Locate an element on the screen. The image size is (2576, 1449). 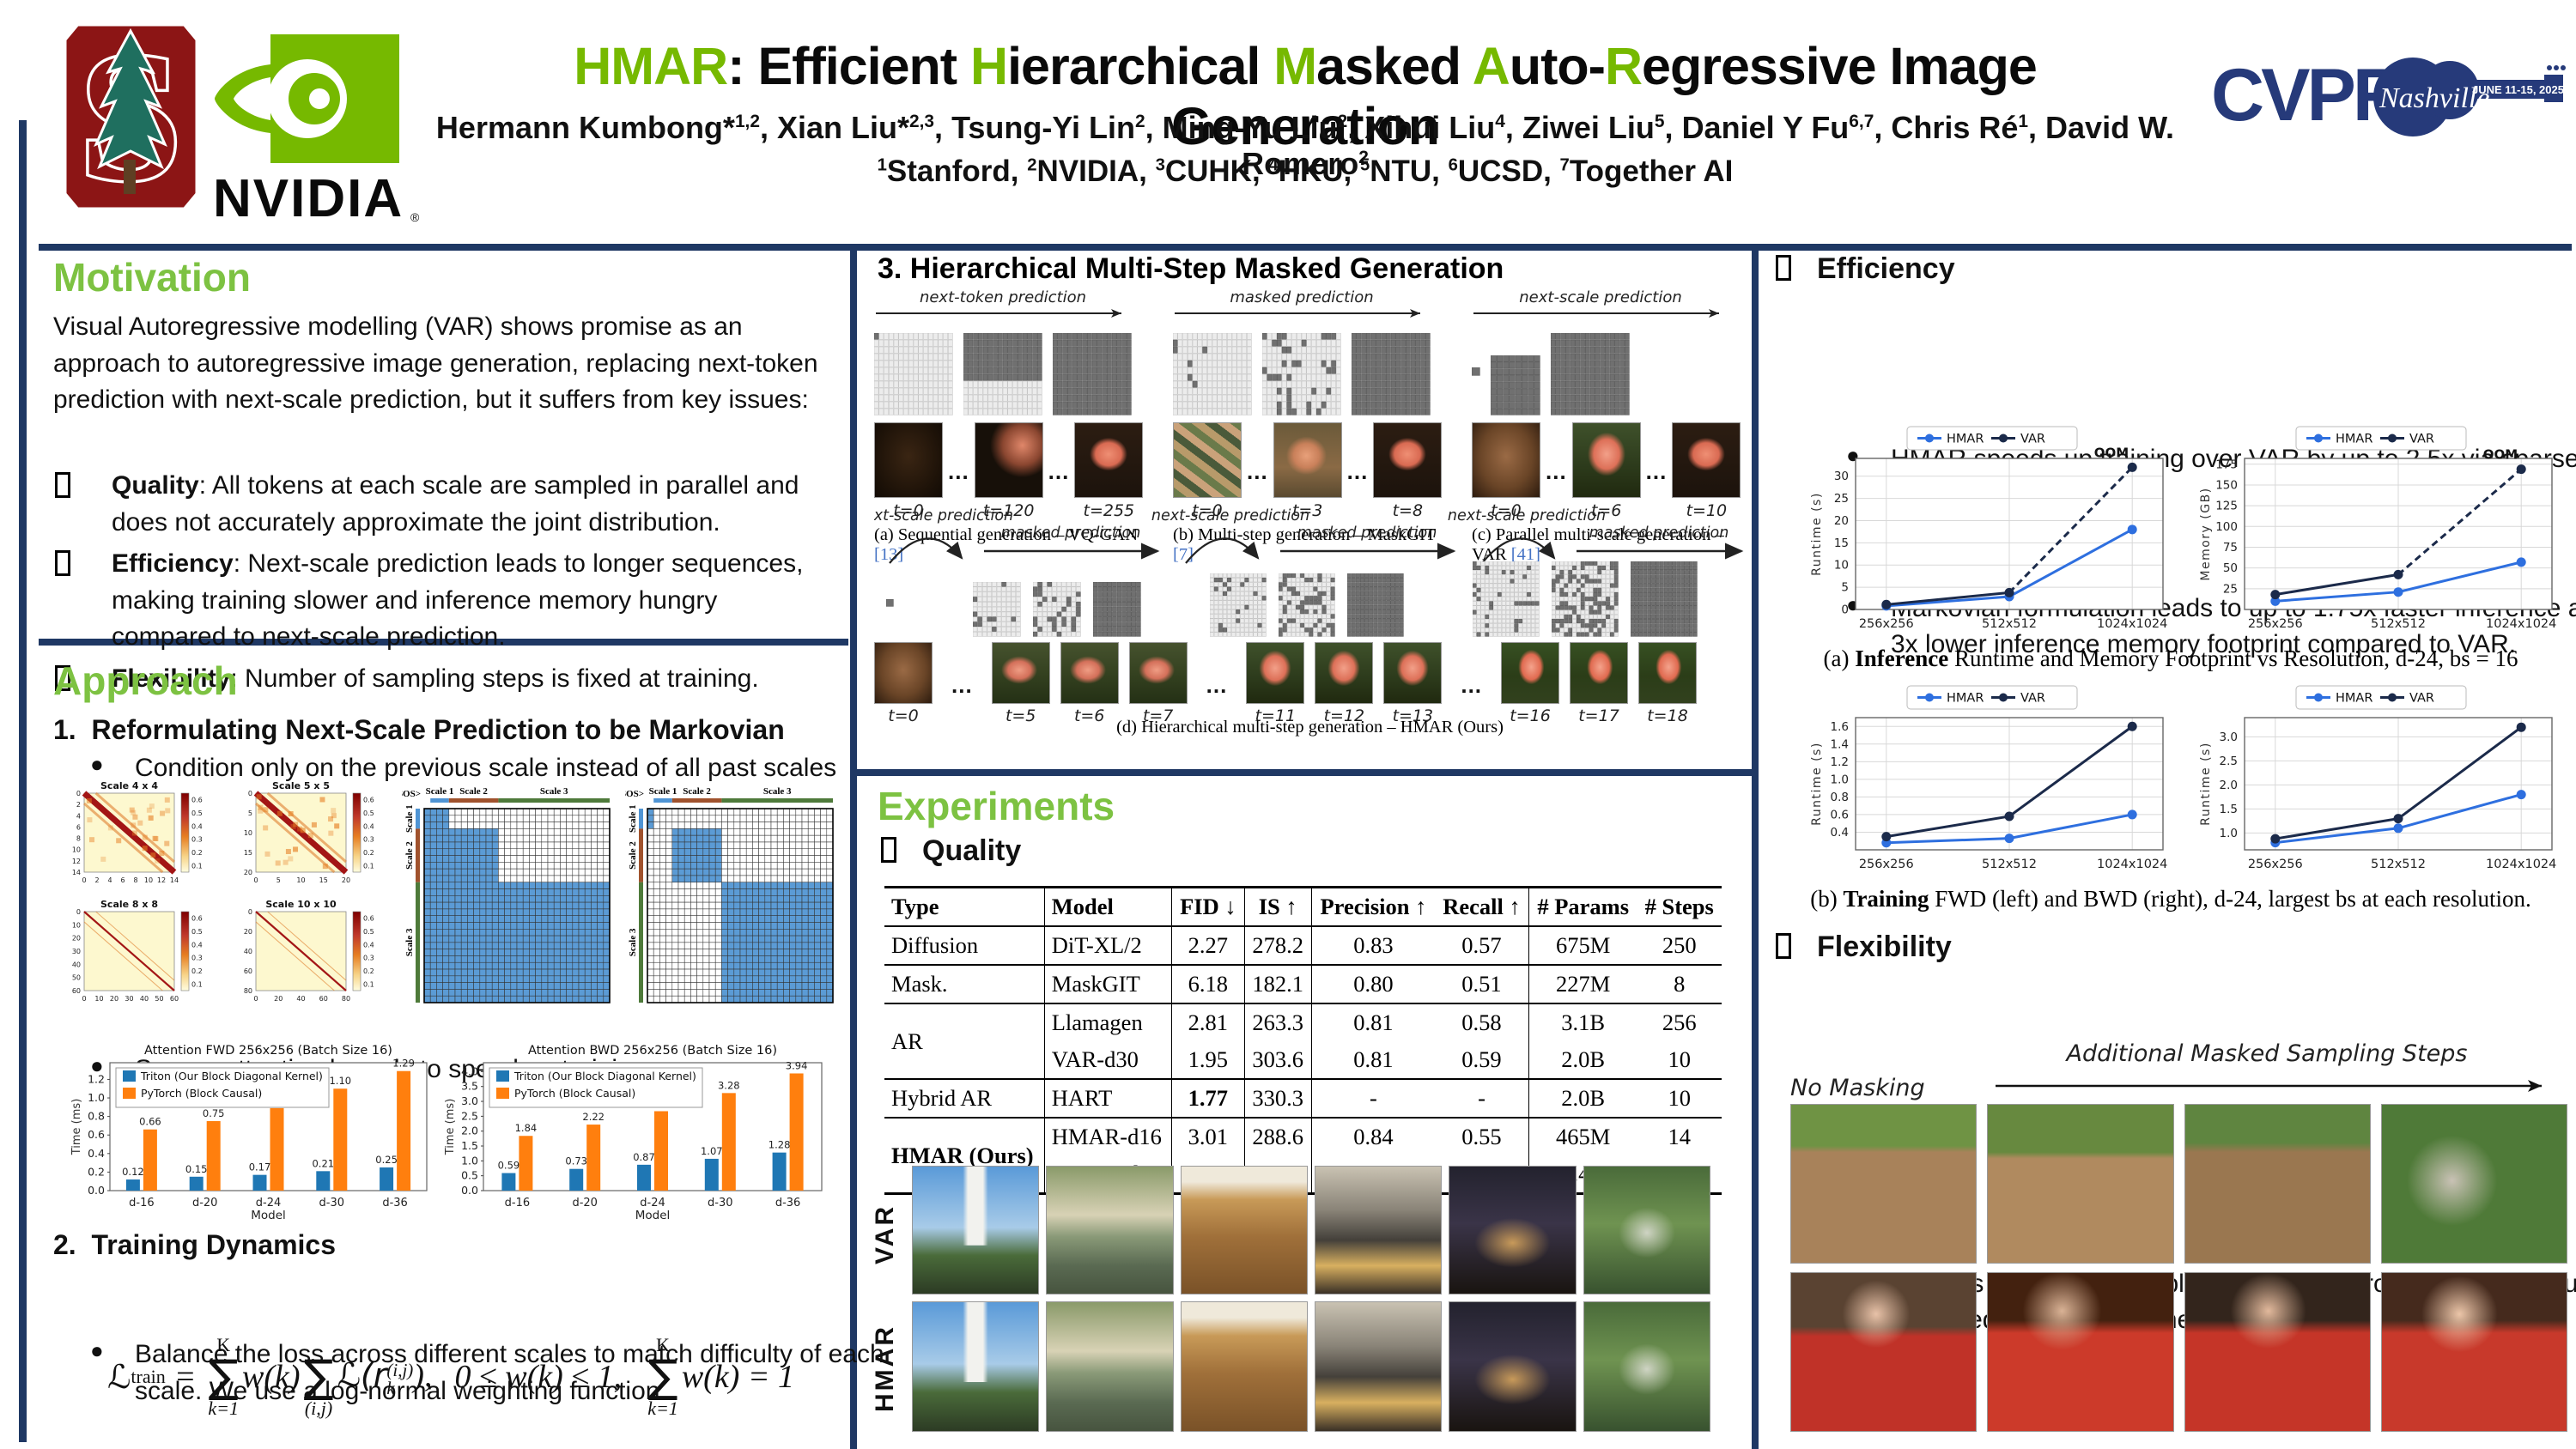
table-row: AR Llamagen 2.81 263.3 0.81 0.58 3.1B 256 is located at coordinates (1303, 1028).